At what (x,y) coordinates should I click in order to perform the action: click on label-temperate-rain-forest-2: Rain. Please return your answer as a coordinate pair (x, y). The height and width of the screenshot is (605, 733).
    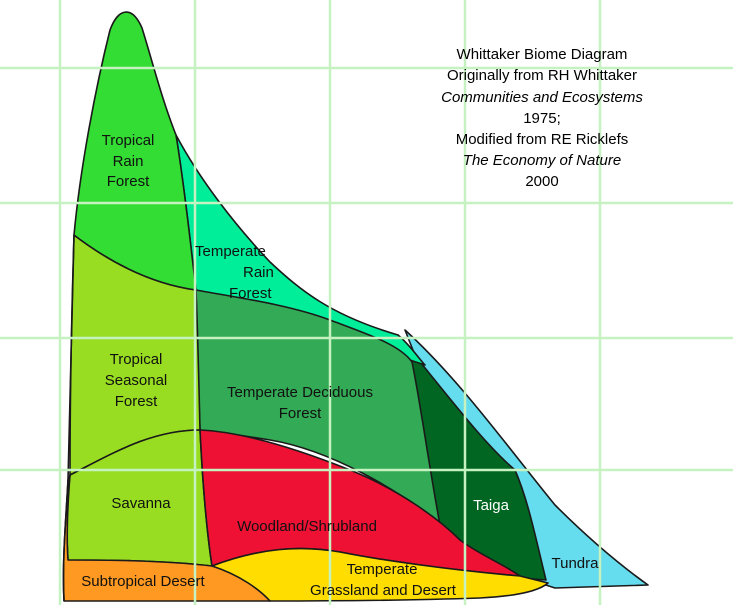
    Looking at the image, I should click on (258, 272).